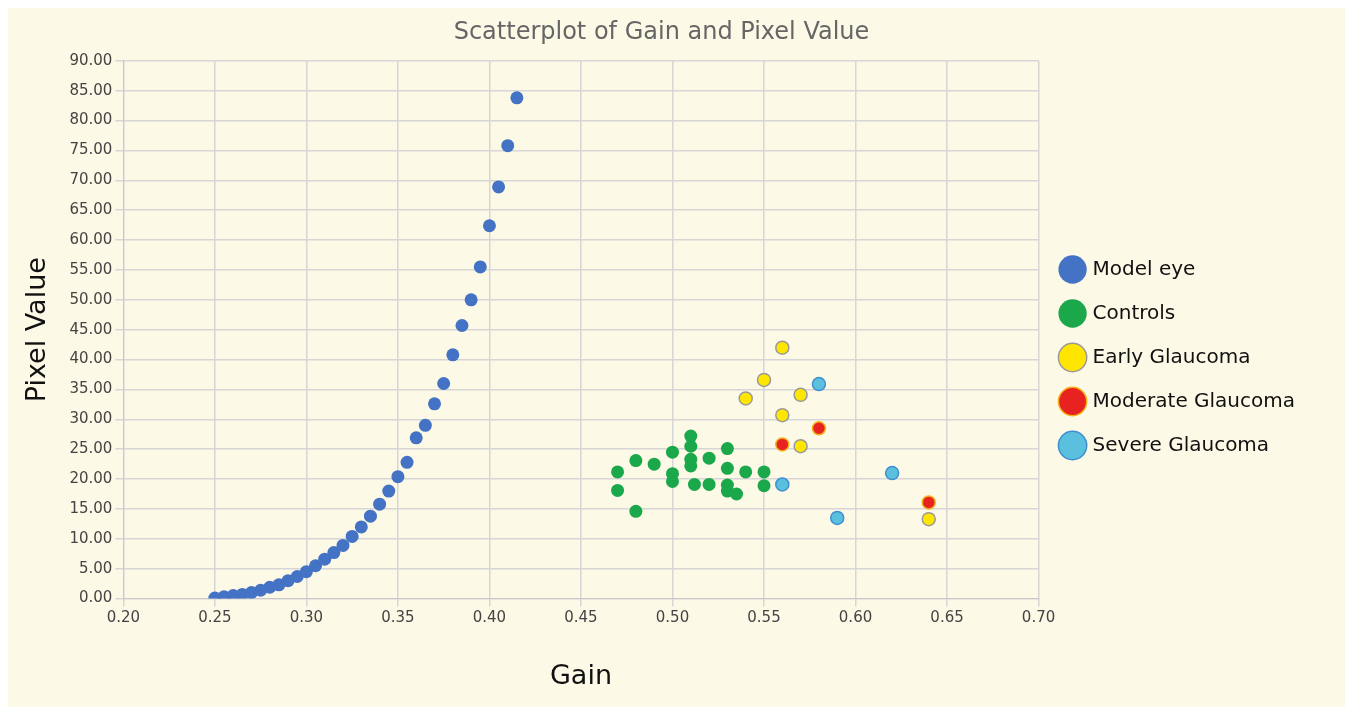 This screenshot has width=1353, height=715. I want to click on y-tick-label: 0.00, so click(95, 597).